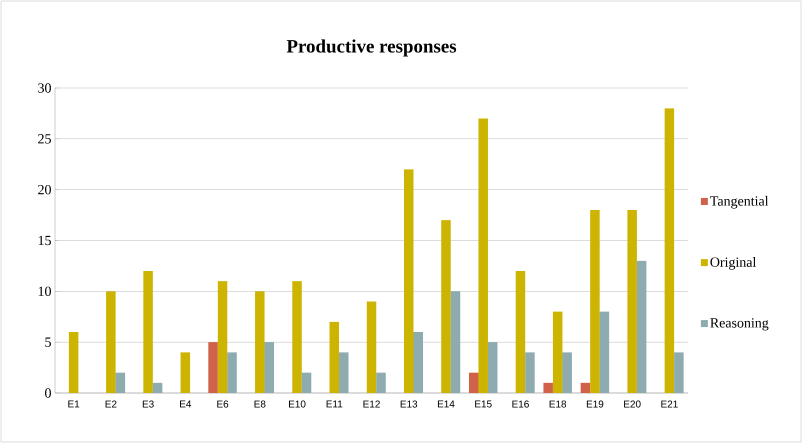 The image size is (802, 443). What do you see at coordinates (371, 404) in the screenshot?
I see `x-tick-label: E12` at bounding box center [371, 404].